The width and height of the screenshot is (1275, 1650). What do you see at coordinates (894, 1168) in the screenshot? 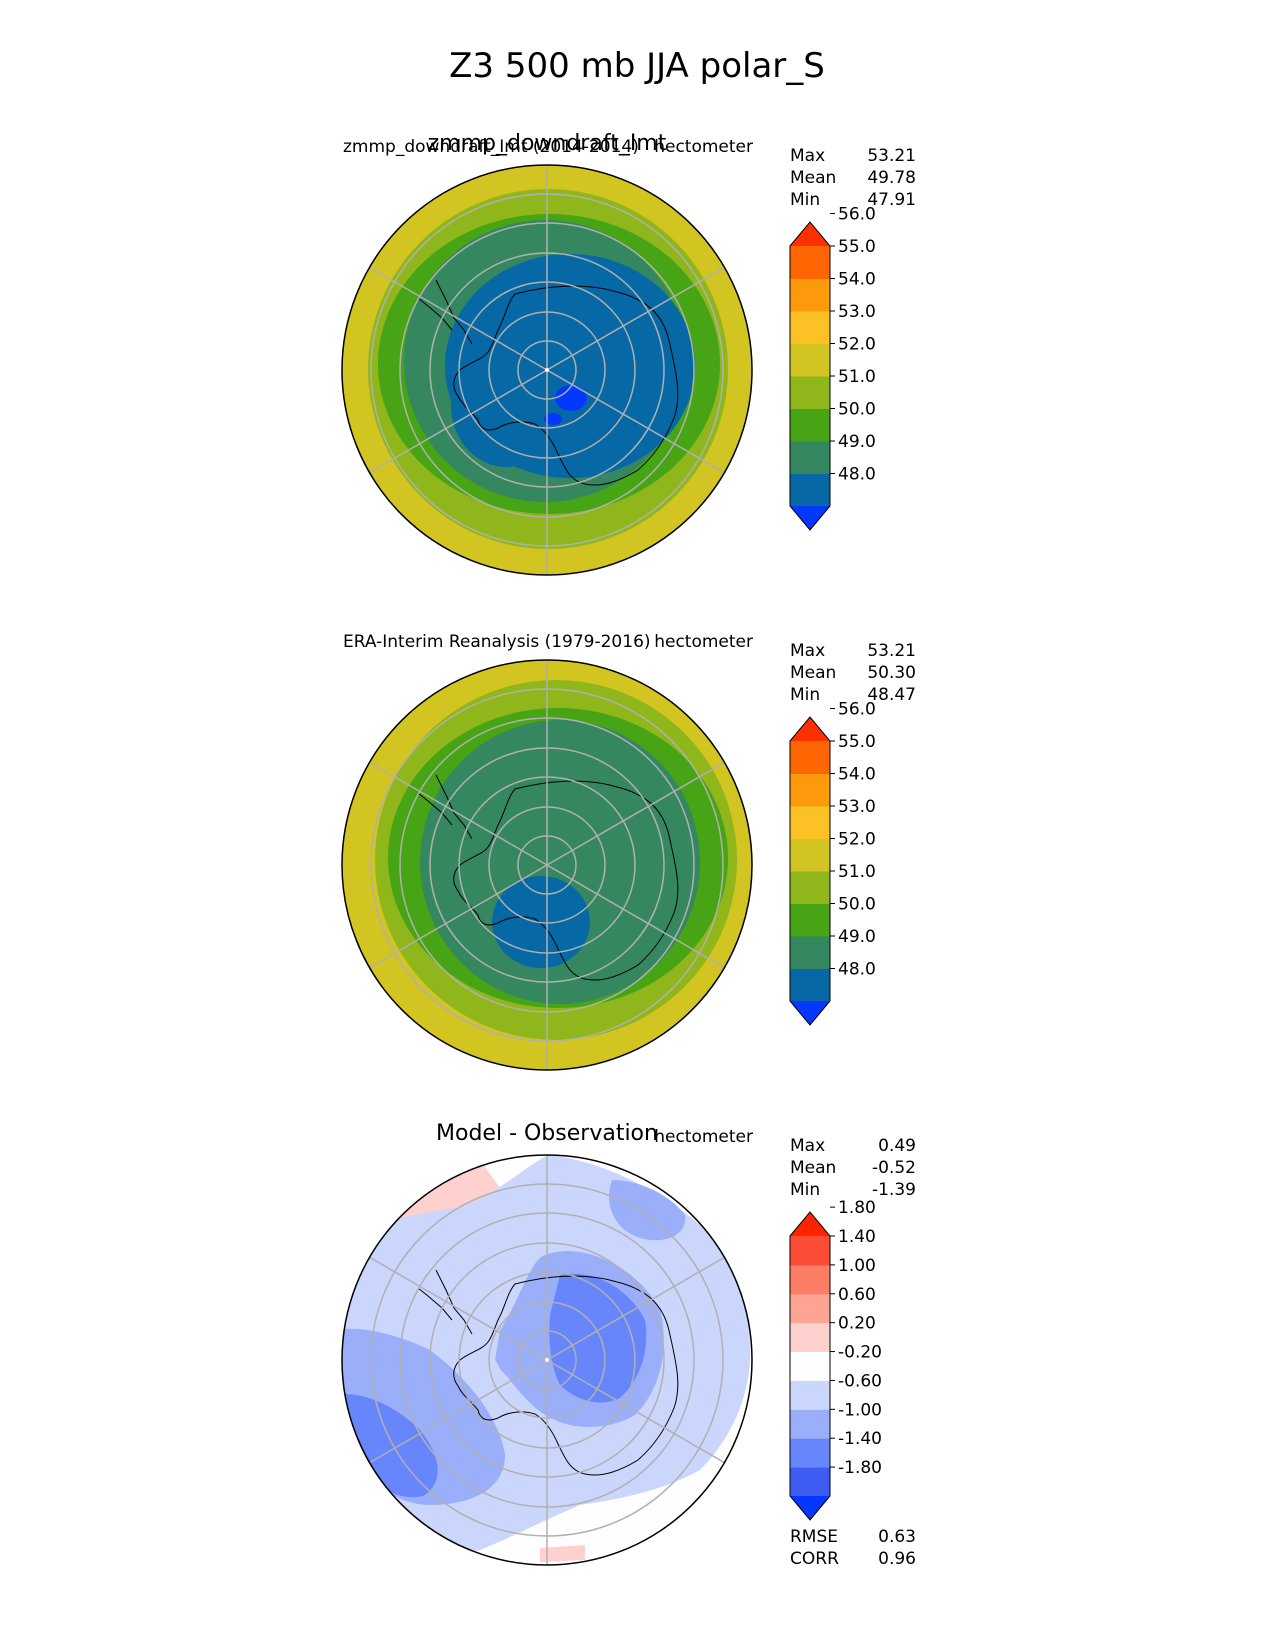
I see `stat-value-mean: -0.52` at bounding box center [894, 1168].